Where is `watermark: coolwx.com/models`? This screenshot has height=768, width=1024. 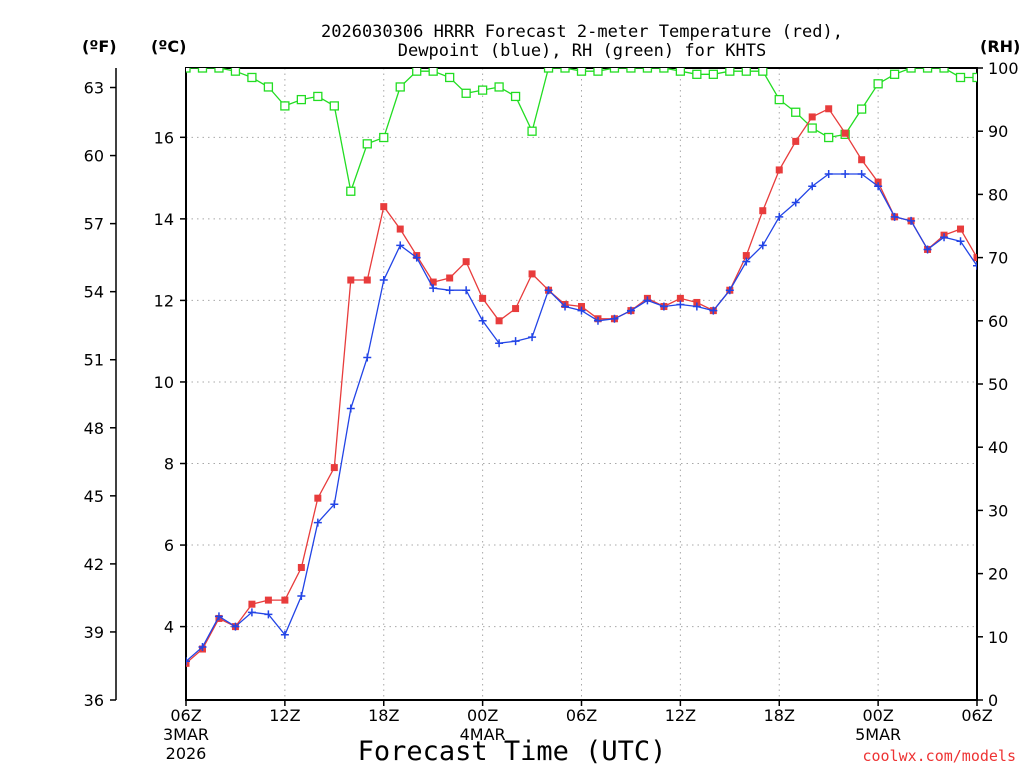 watermark: coolwx.com/models is located at coordinates (939, 756).